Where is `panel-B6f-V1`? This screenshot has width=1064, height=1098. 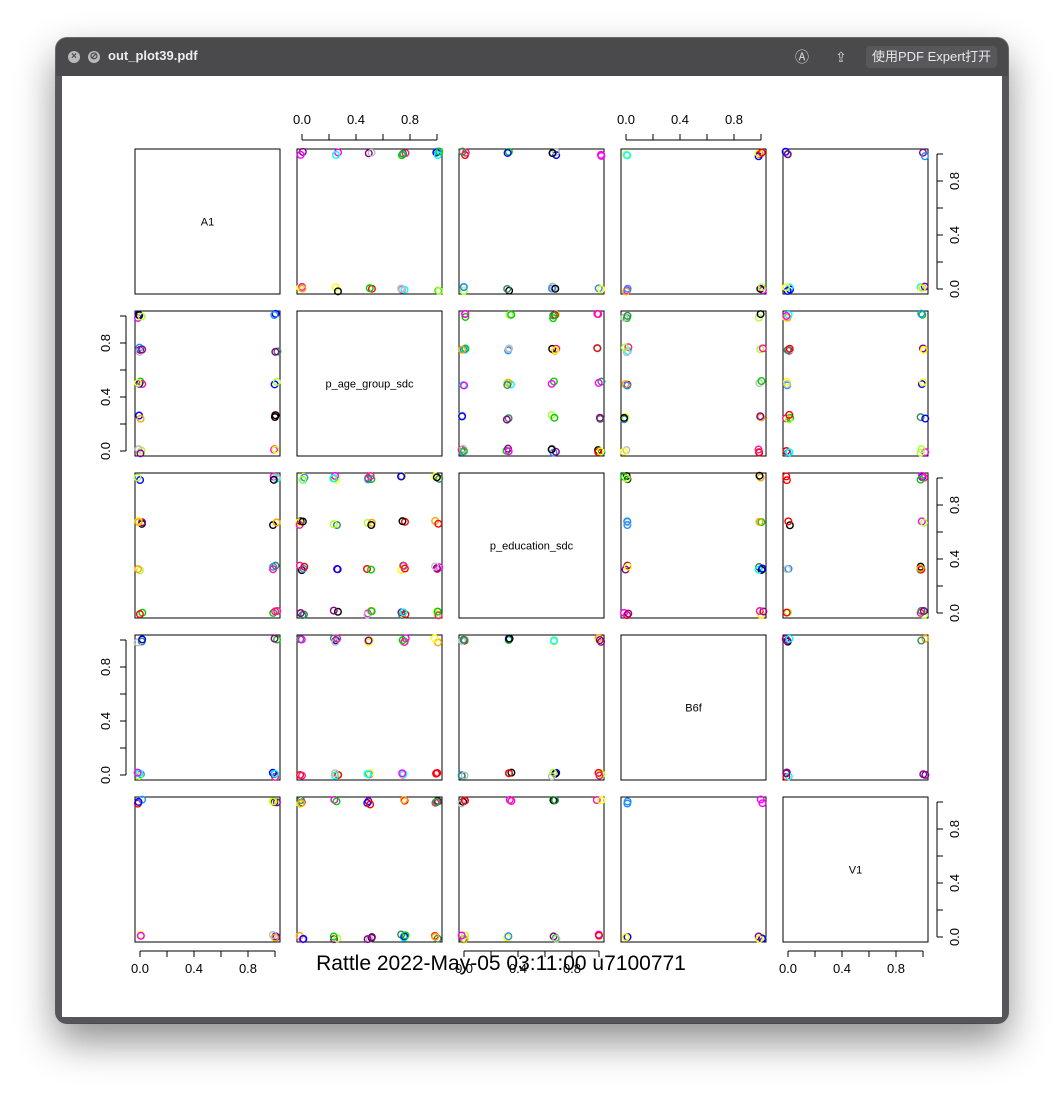 panel-B6f-V1 is located at coordinates (855, 707).